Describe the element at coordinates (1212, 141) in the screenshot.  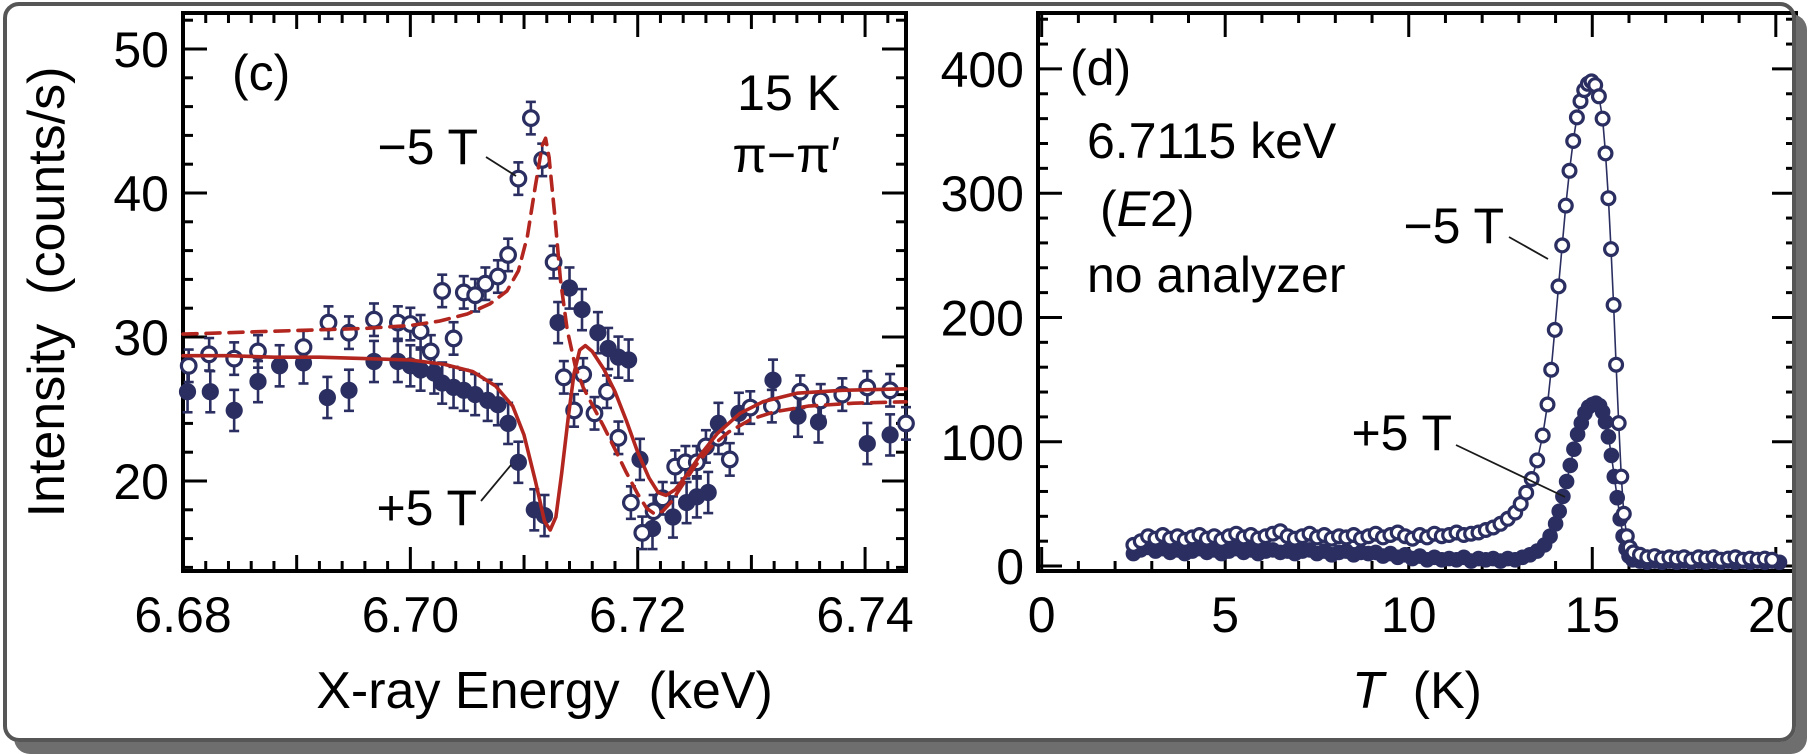
I see `energy-label: 6.7115 keV` at that location.